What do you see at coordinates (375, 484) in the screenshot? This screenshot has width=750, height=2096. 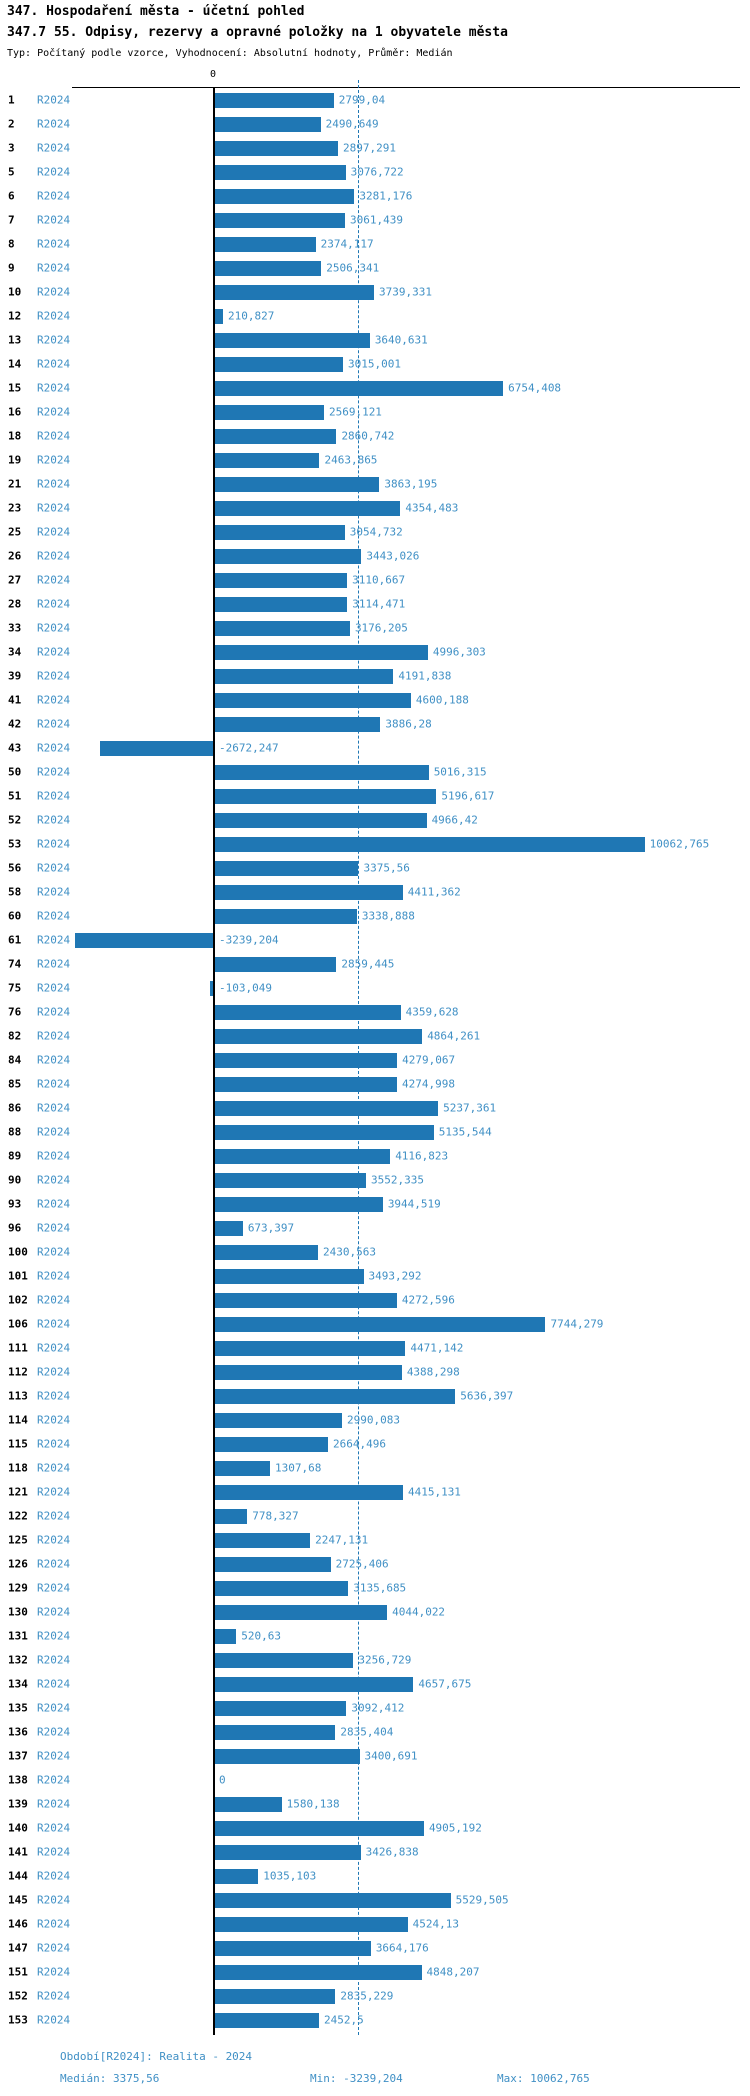 I see `chart-row: 21 R2024 3863,195` at bounding box center [375, 484].